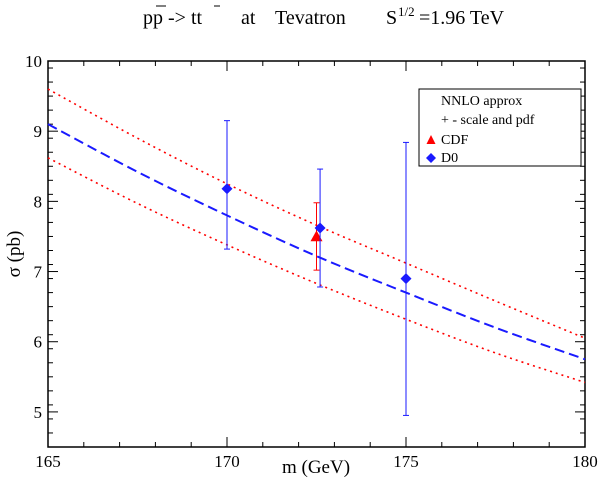  Describe the element at coordinates (316, 467) in the screenshot. I see `x-axis-label: m (GeV)` at that location.